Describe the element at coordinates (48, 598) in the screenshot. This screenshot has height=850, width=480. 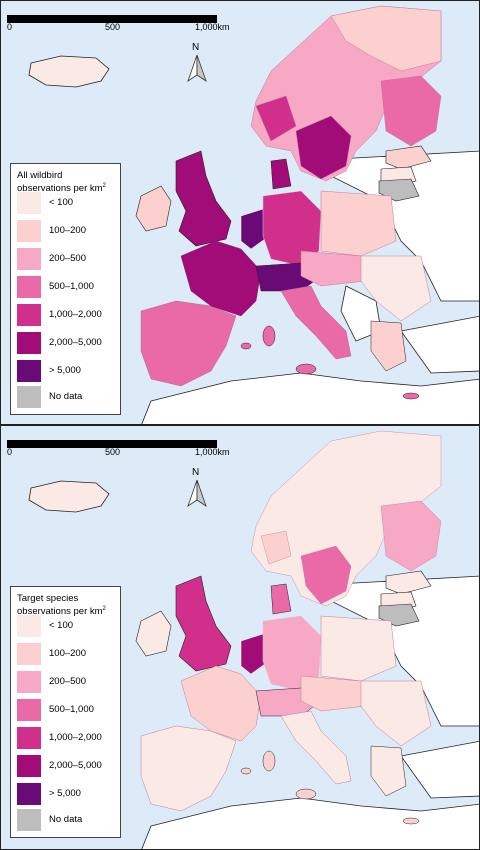
I see `legend-title-line1: Target species` at that location.